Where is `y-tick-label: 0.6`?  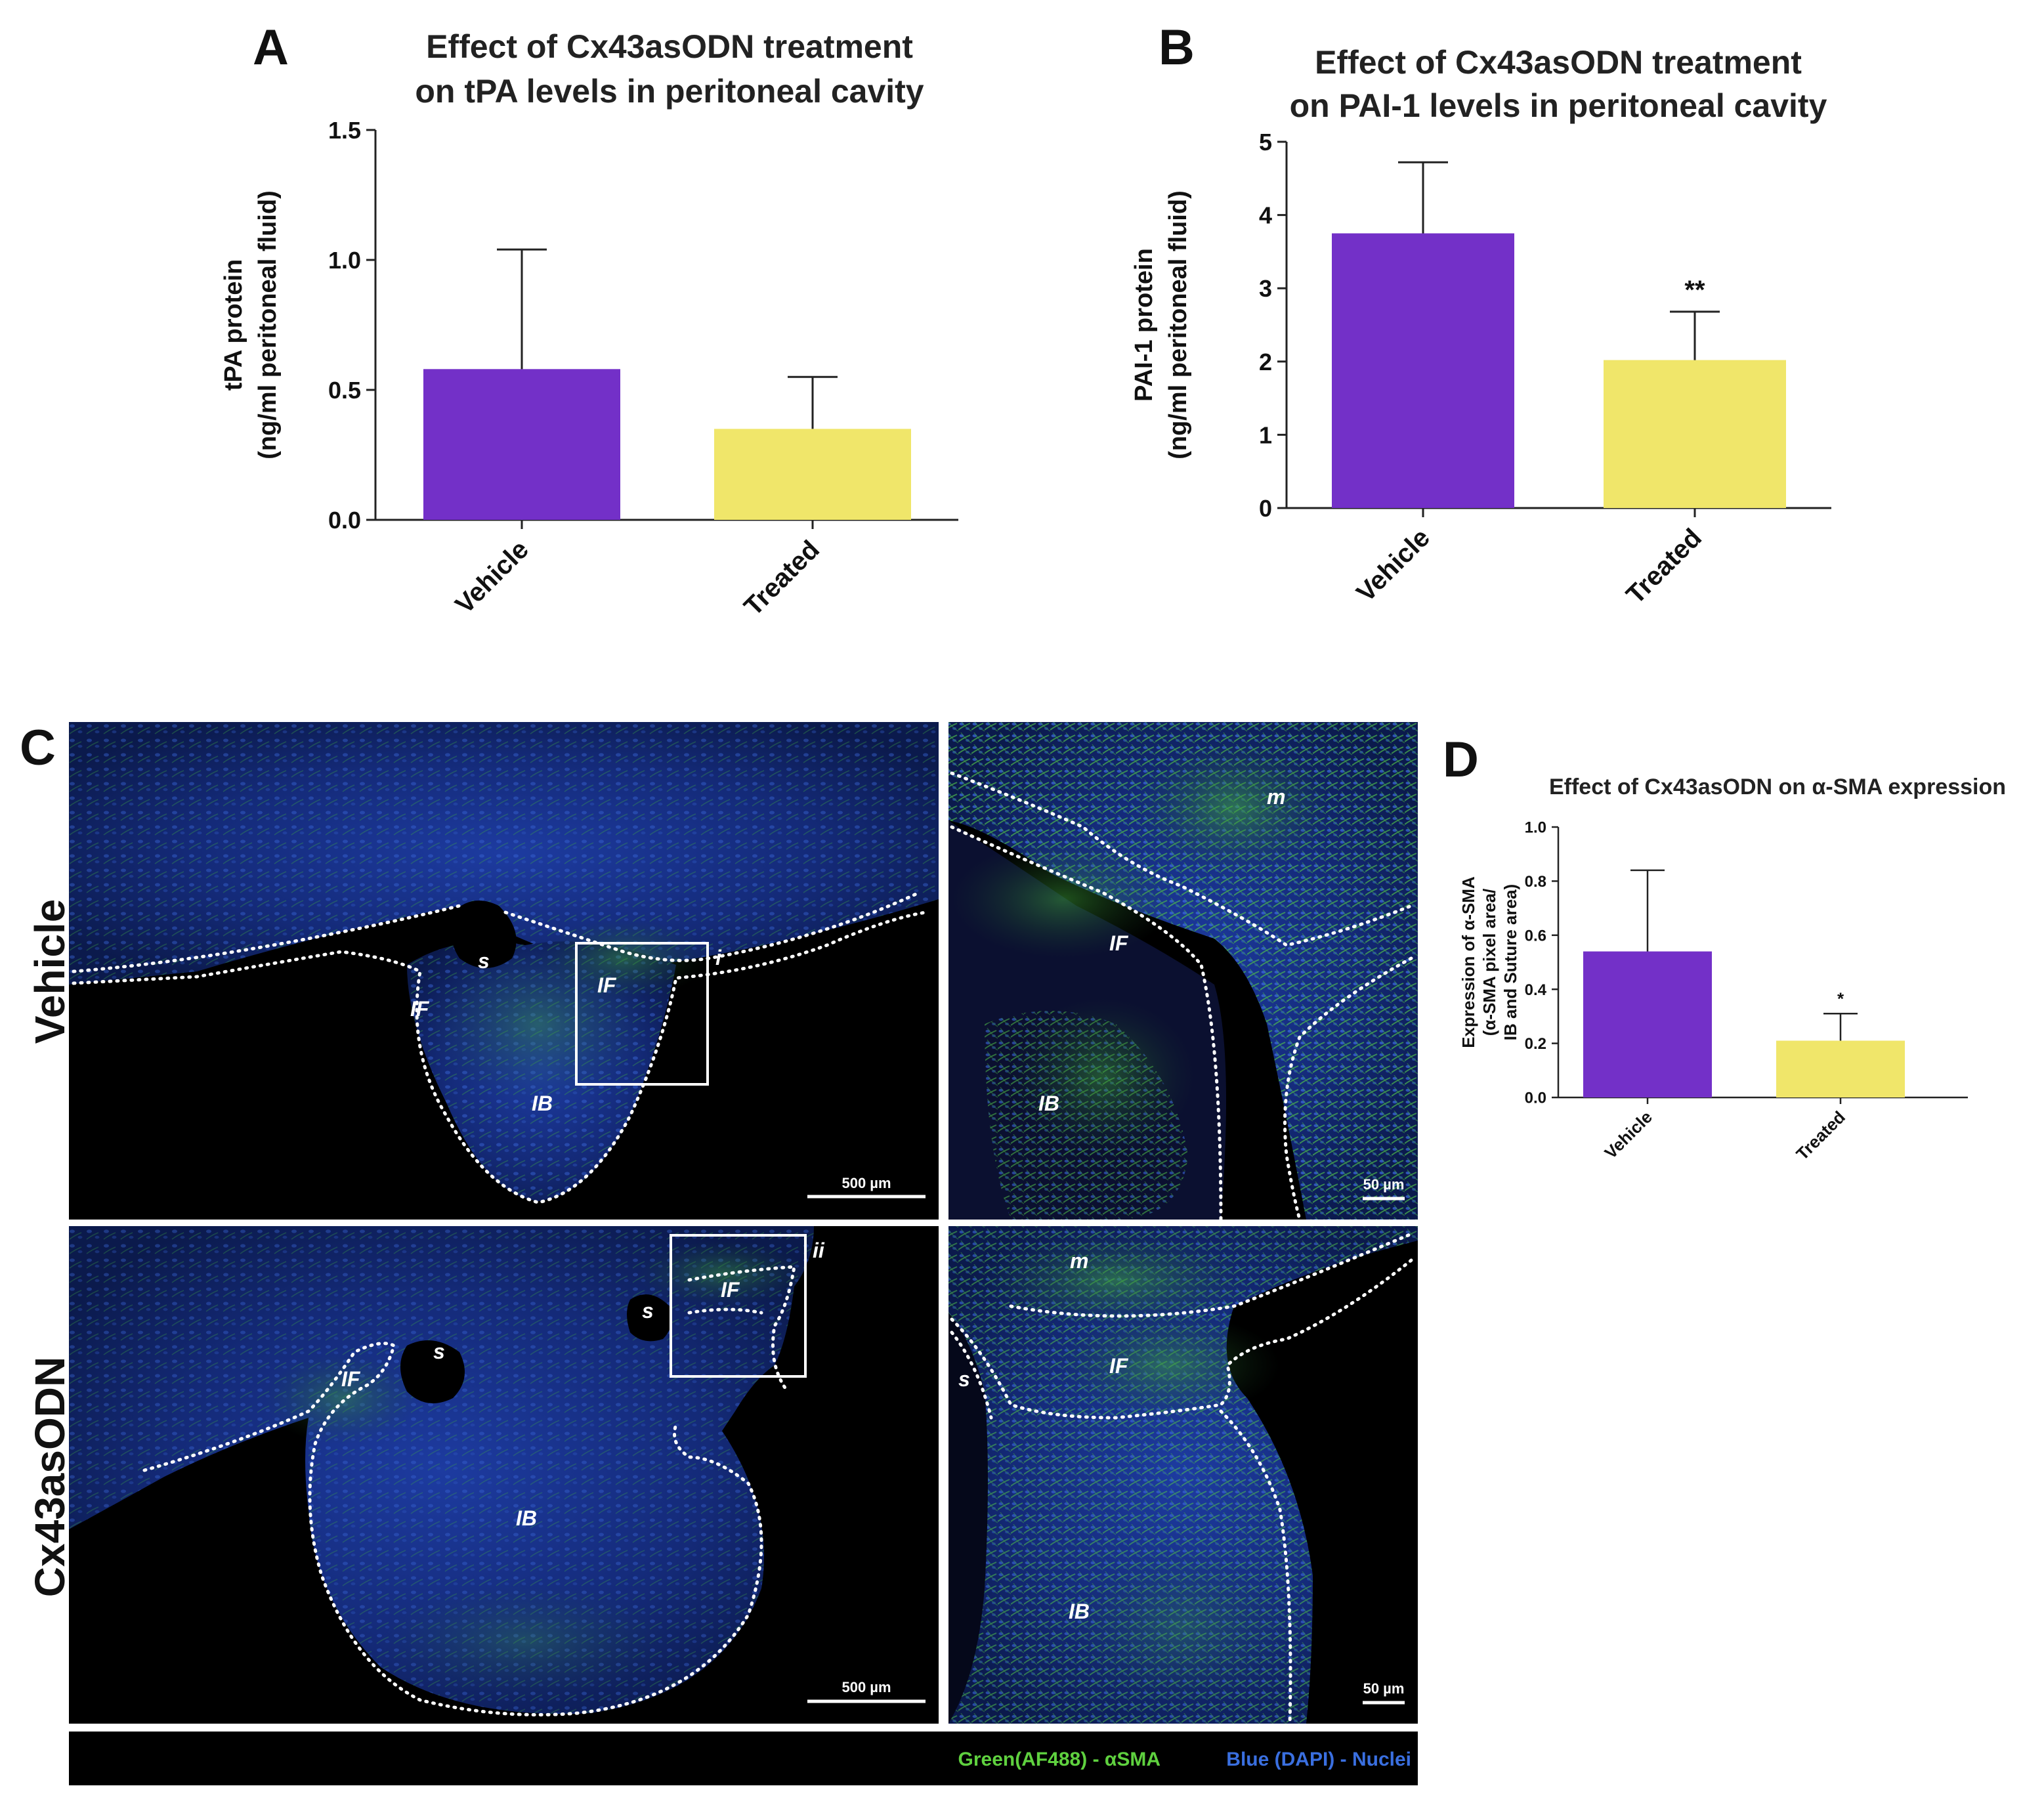
y-tick-label: 0.6 is located at coordinates (1535, 936).